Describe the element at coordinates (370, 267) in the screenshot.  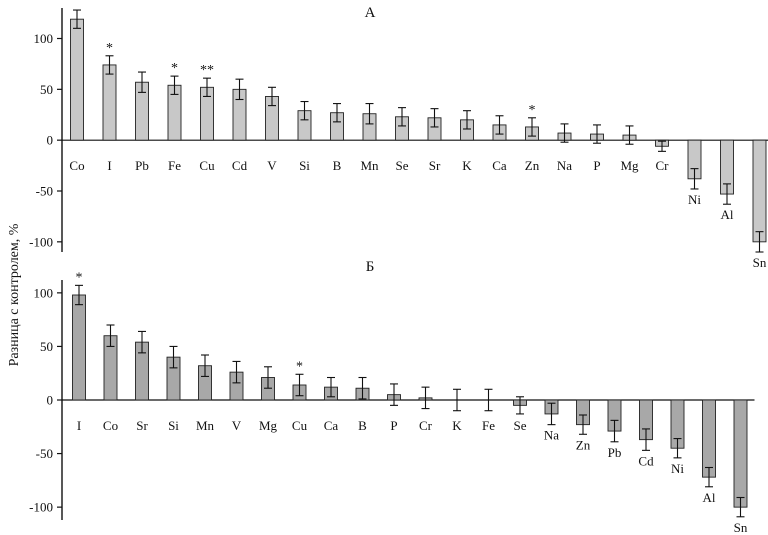
I see `panel-title: Б` at that location.